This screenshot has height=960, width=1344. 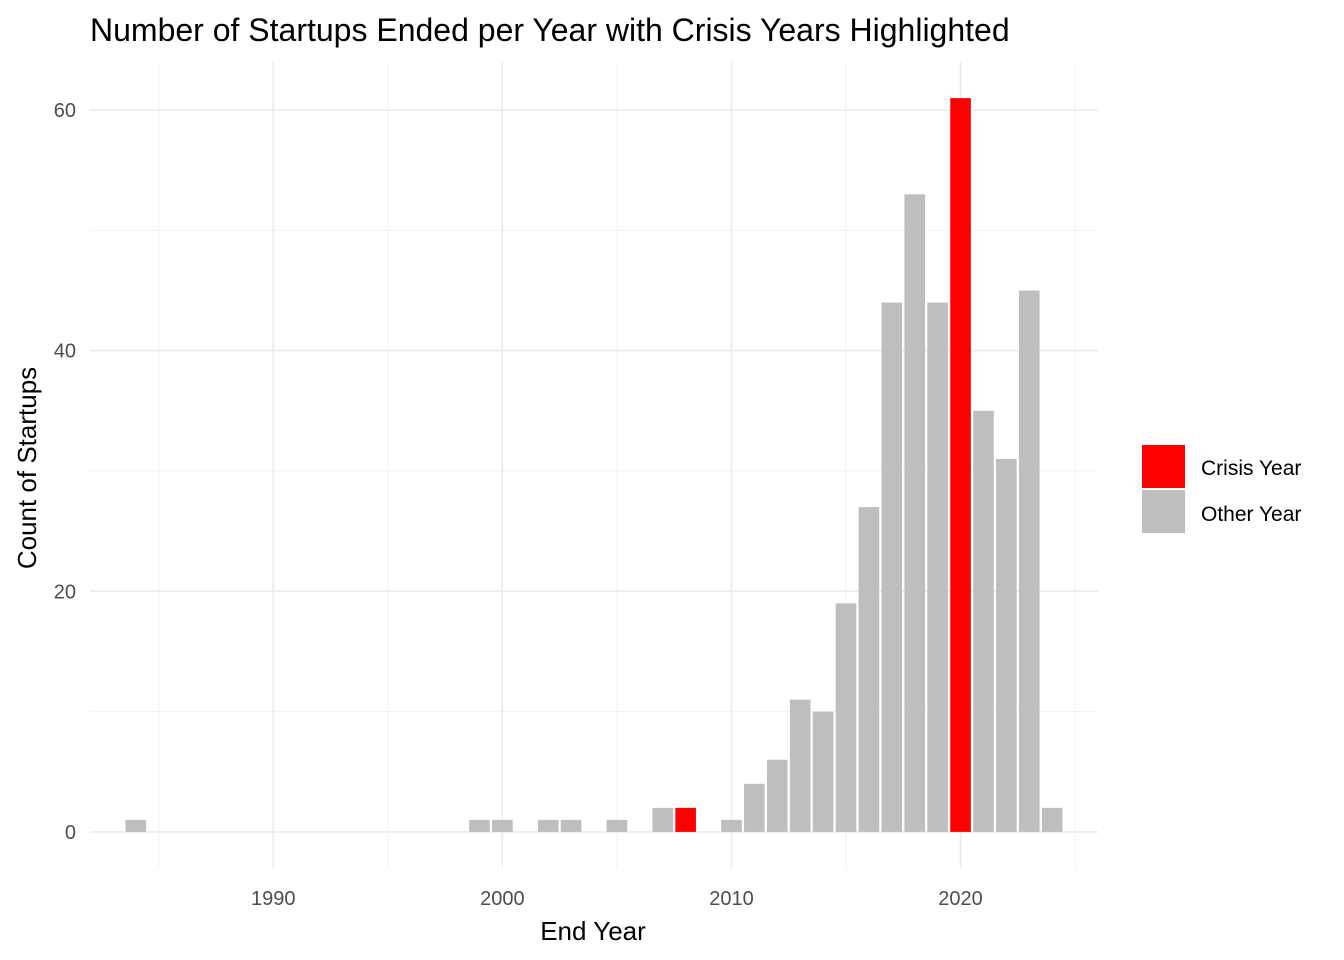 I want to click on bar-2012, so click(x=777, y=795).